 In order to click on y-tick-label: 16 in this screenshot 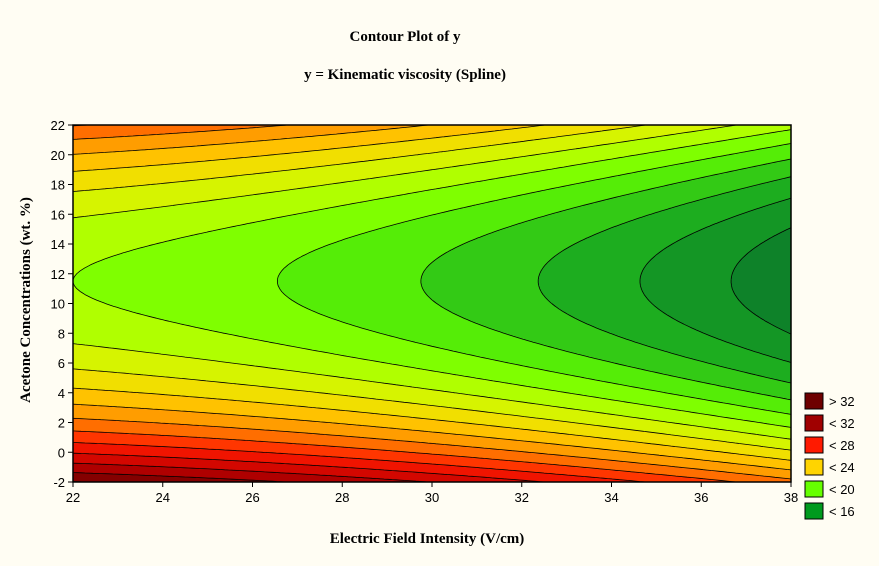, I will do `click(58, 214)`.